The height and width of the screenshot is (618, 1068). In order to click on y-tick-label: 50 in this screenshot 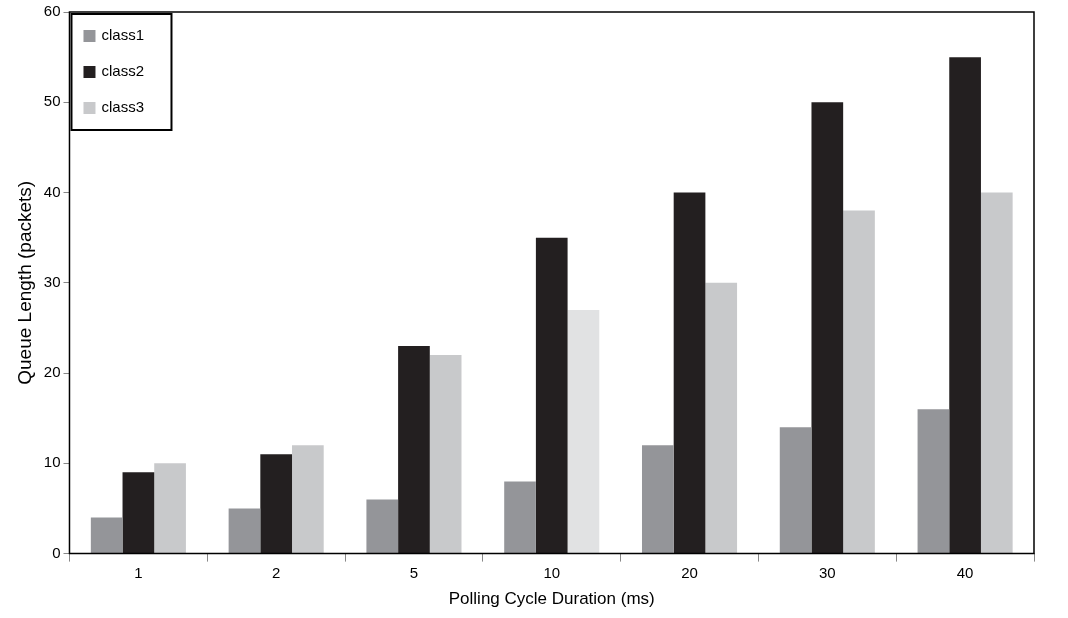, I will do `click(52, 101)`.